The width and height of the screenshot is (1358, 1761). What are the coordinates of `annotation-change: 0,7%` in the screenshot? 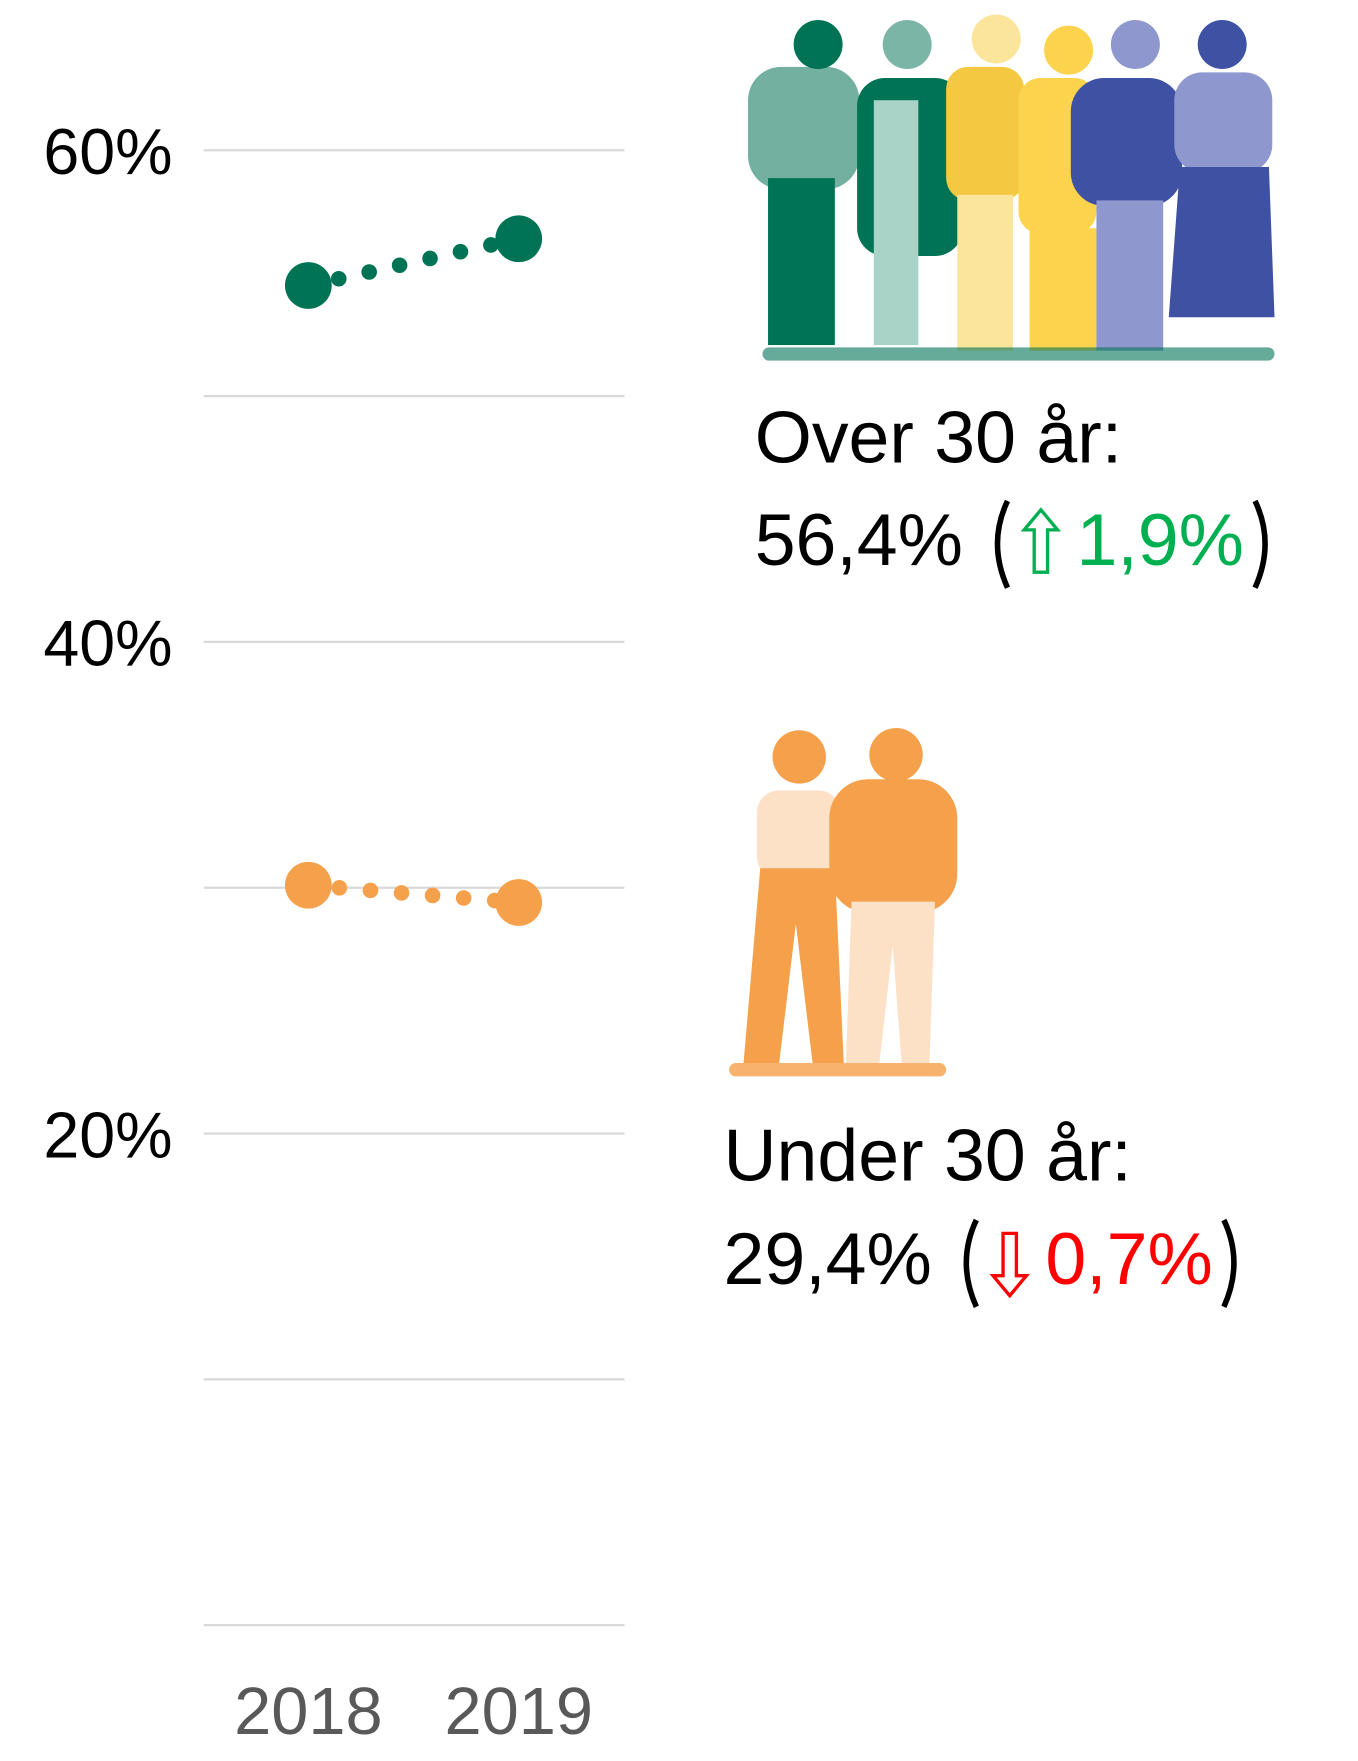 It's located at (1128, 1258).